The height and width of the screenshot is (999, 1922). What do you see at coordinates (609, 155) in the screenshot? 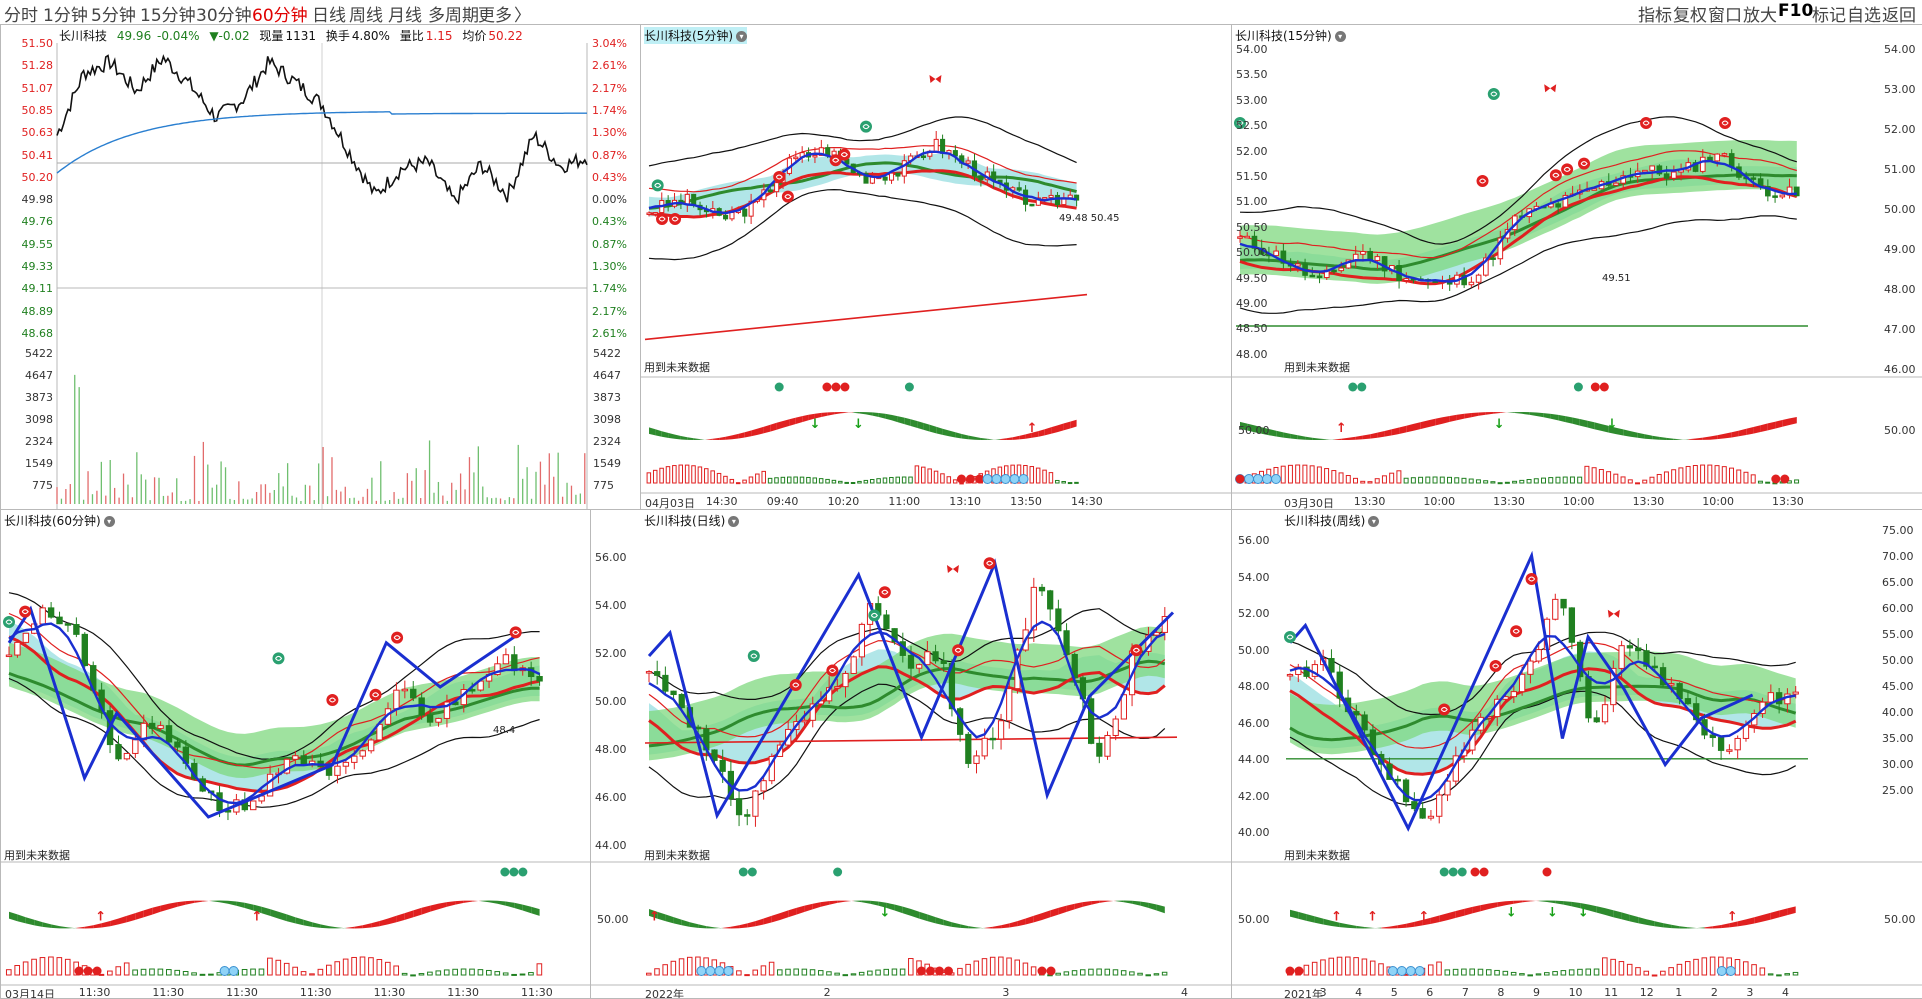
I see `pct-tick: 0.87%` at bounding box center [609, 155].